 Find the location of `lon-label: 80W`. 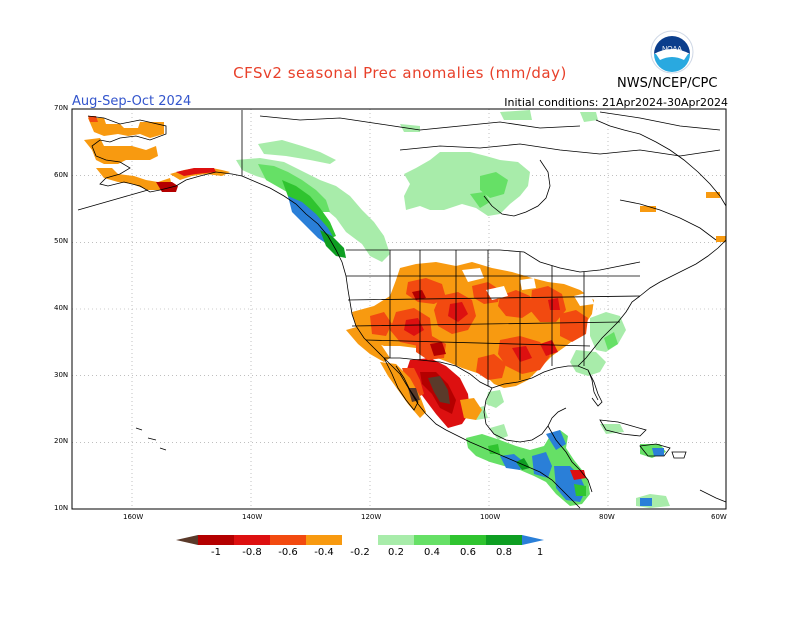

lon-label: 80W is located at coordinates (607, 517).